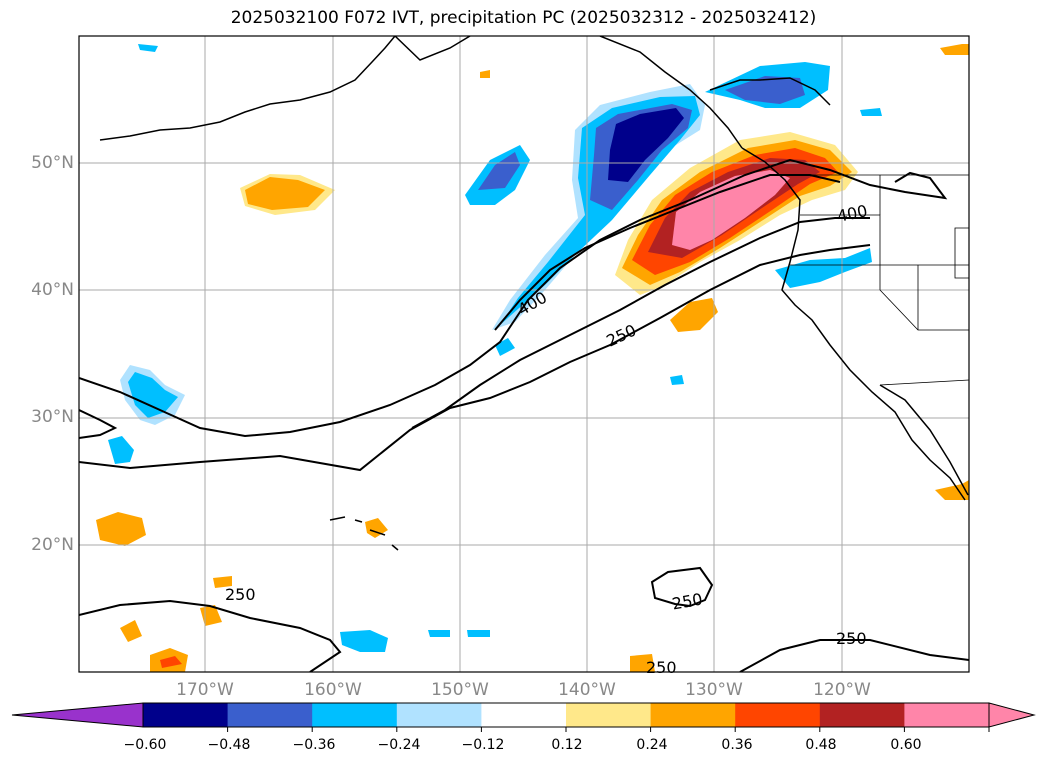 This screenshot has height=765, width=1047. Describe the element at coordinates (642, 663) in the screenshot. I see `pos-region-j` at that location.